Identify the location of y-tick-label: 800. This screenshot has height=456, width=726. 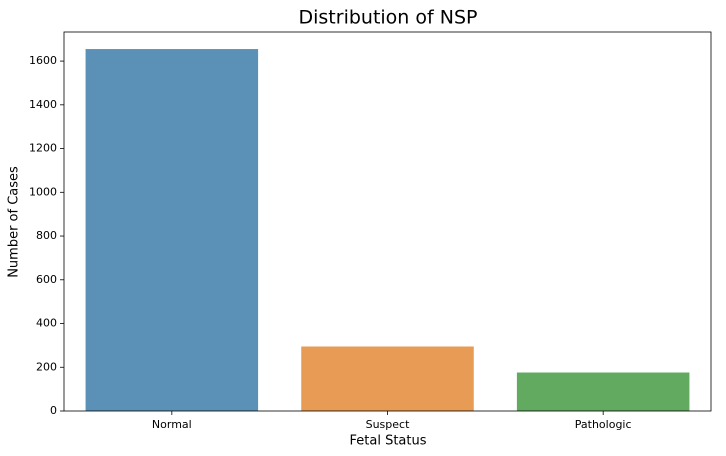
(46, 235).